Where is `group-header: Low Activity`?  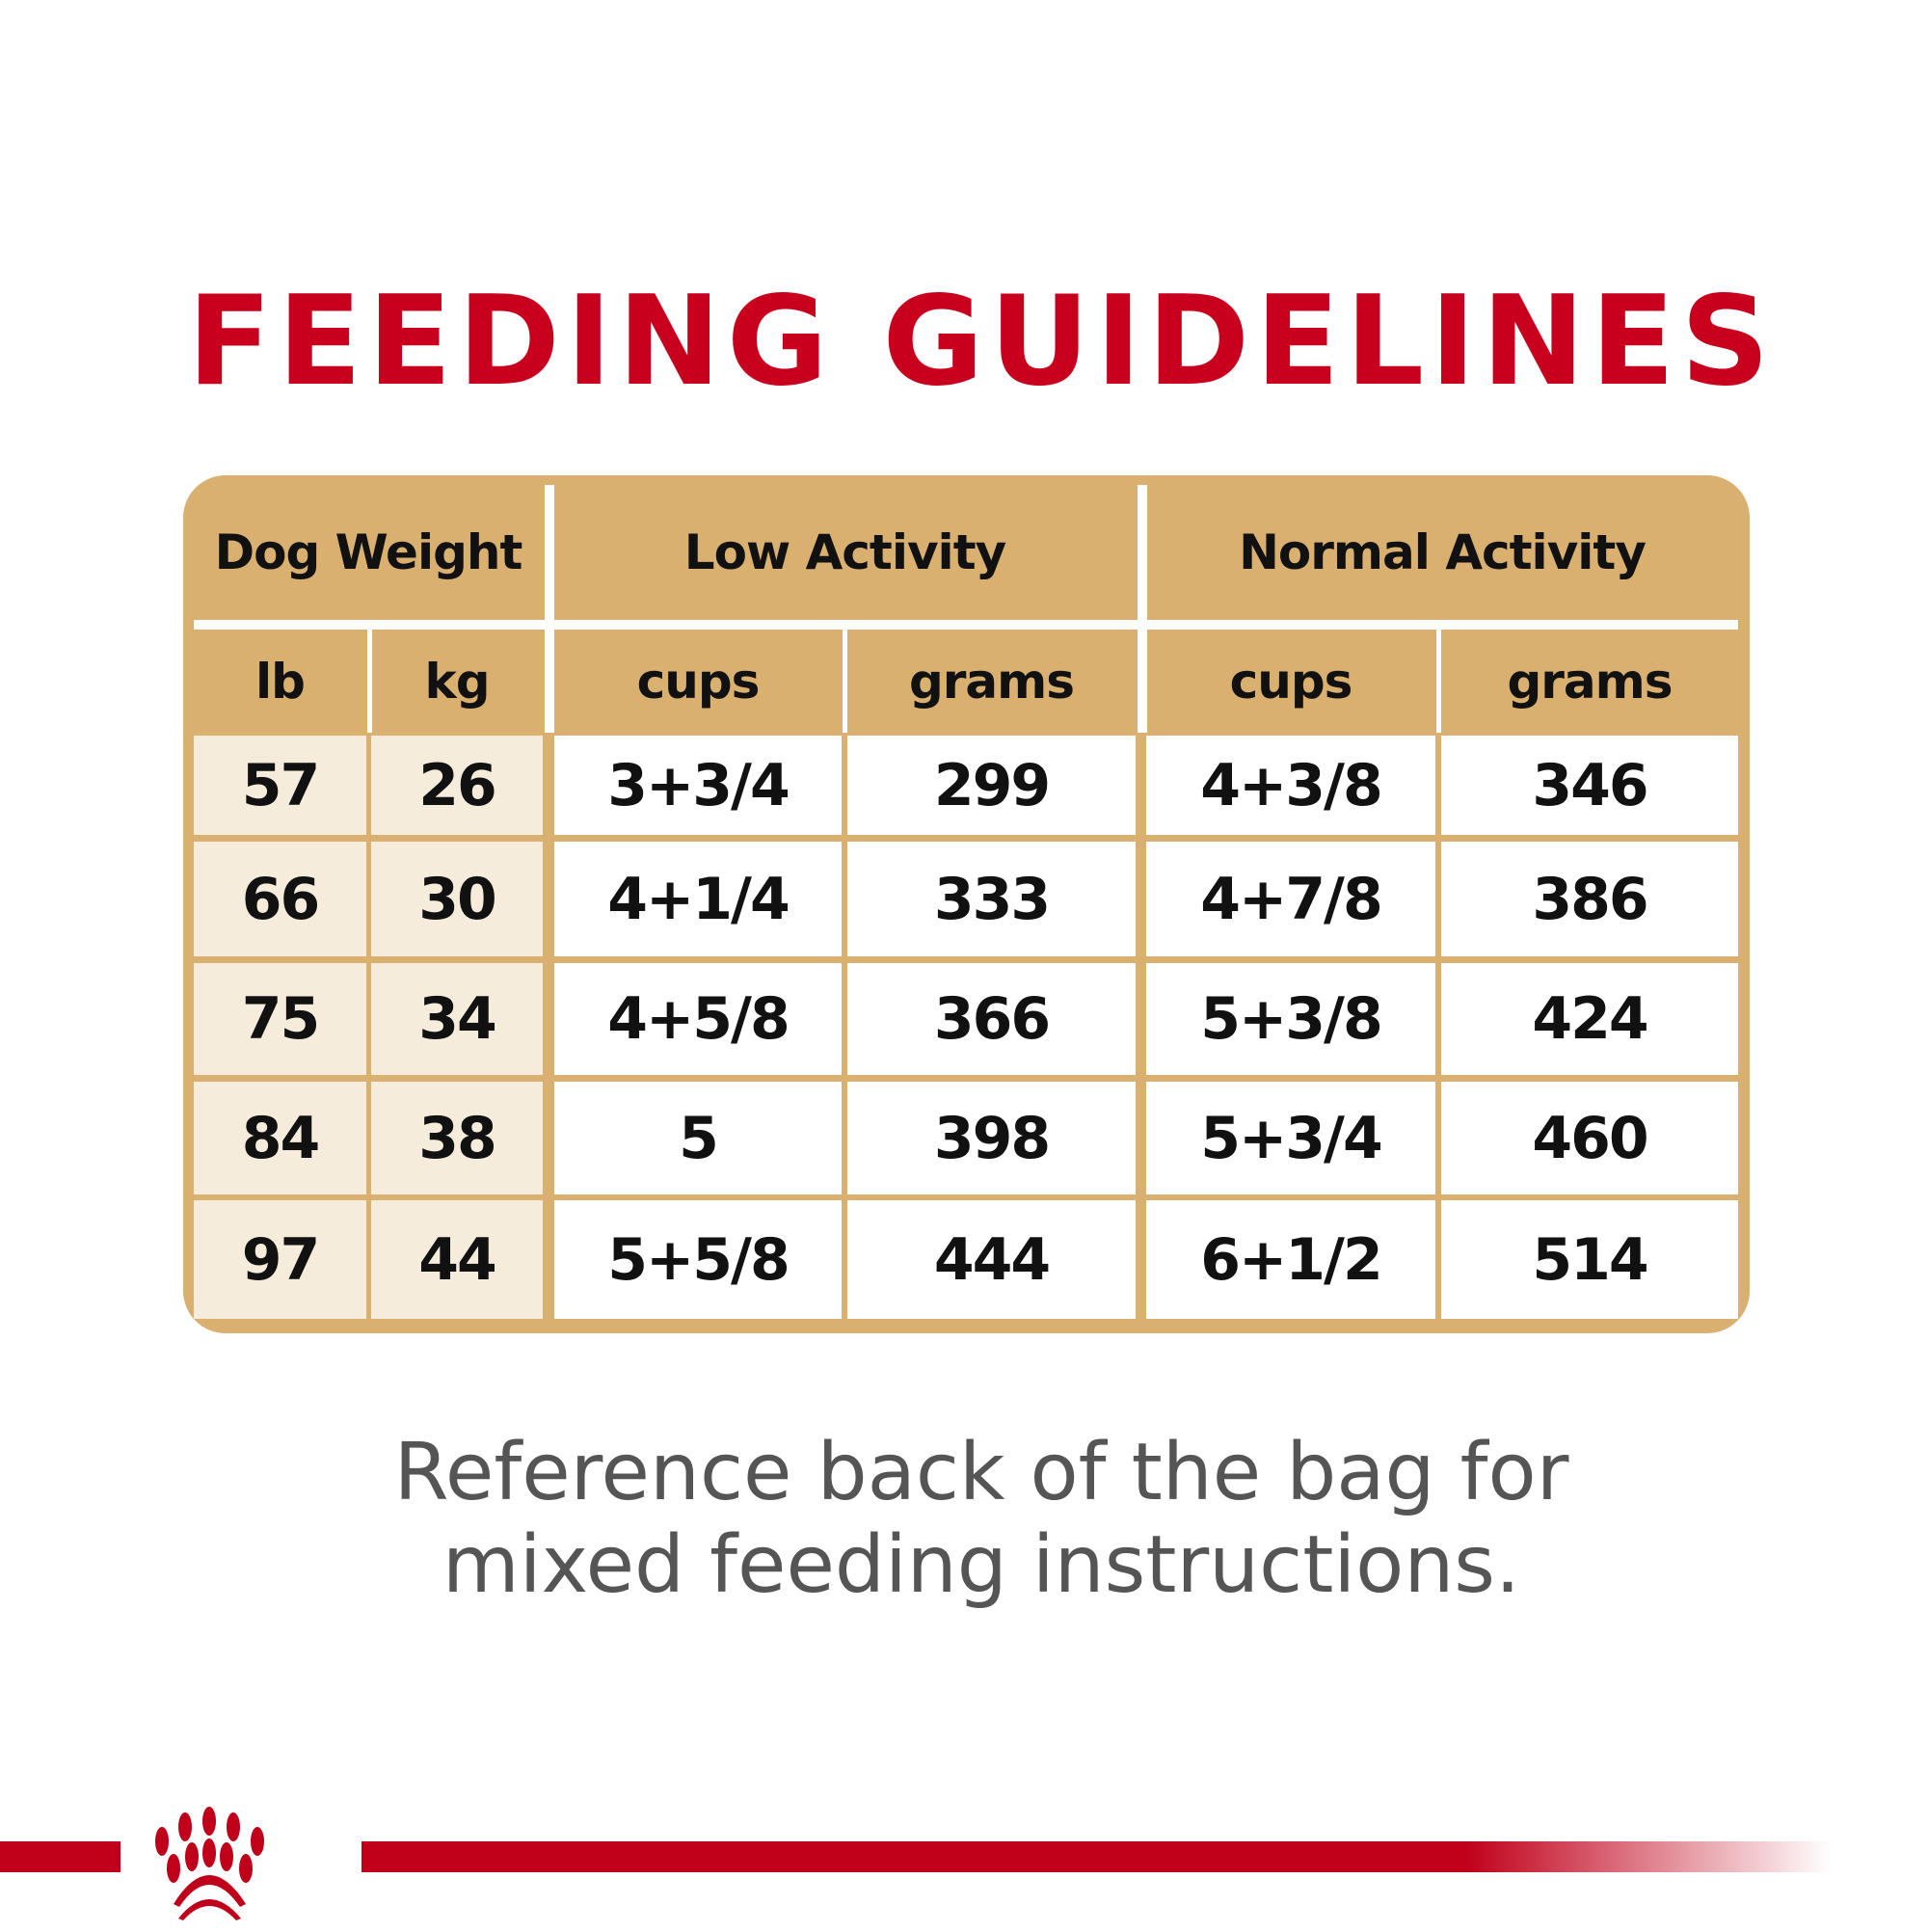
group-header: Low Activity is located at coordinates (845, 552).